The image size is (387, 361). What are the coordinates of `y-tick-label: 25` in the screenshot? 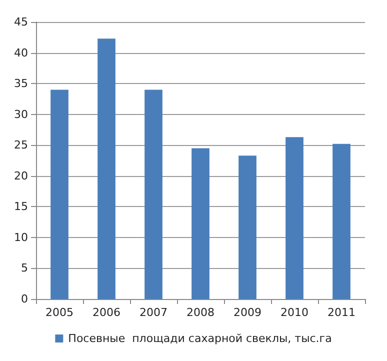 It's located at (21, 145).